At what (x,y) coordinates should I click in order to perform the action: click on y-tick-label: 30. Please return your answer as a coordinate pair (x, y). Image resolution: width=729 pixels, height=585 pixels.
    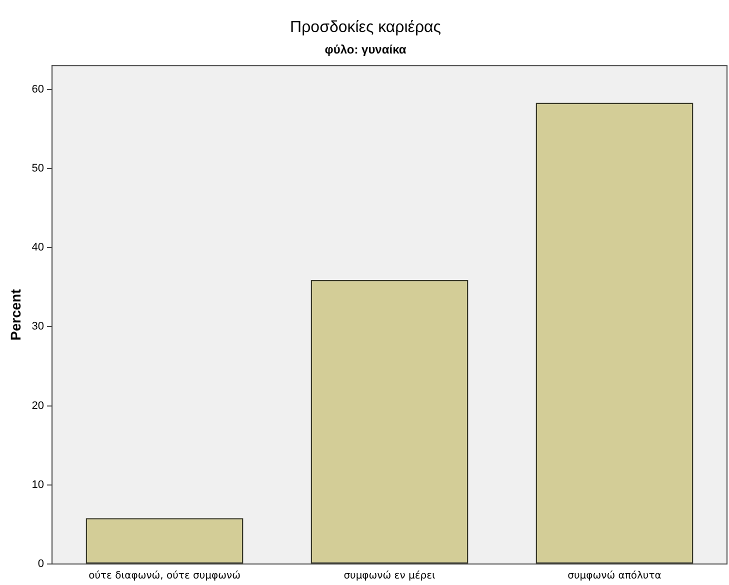
    Looking at the image, I should click on (38, 326).